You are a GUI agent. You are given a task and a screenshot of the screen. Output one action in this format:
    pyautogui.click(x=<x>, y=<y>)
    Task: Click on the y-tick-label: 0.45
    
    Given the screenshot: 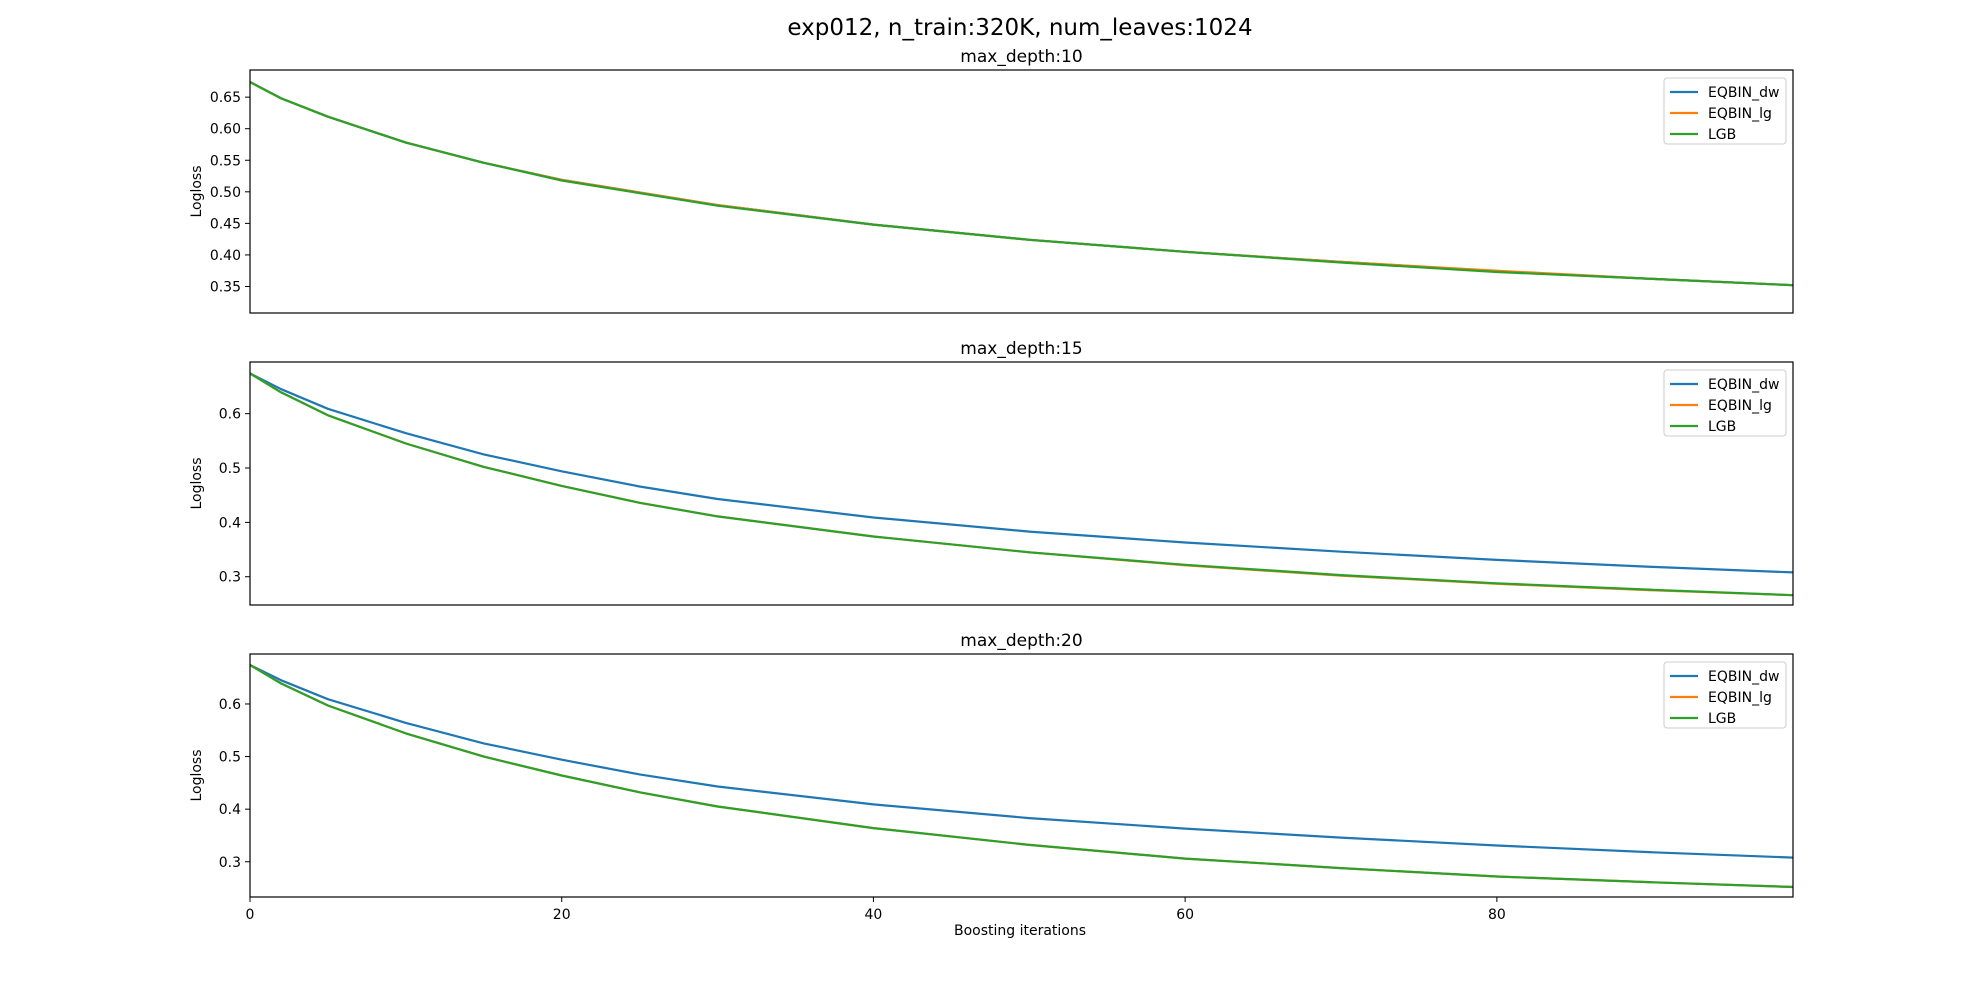 What is the action you would take?
    pyautogui.click(x=225, y=224)
    